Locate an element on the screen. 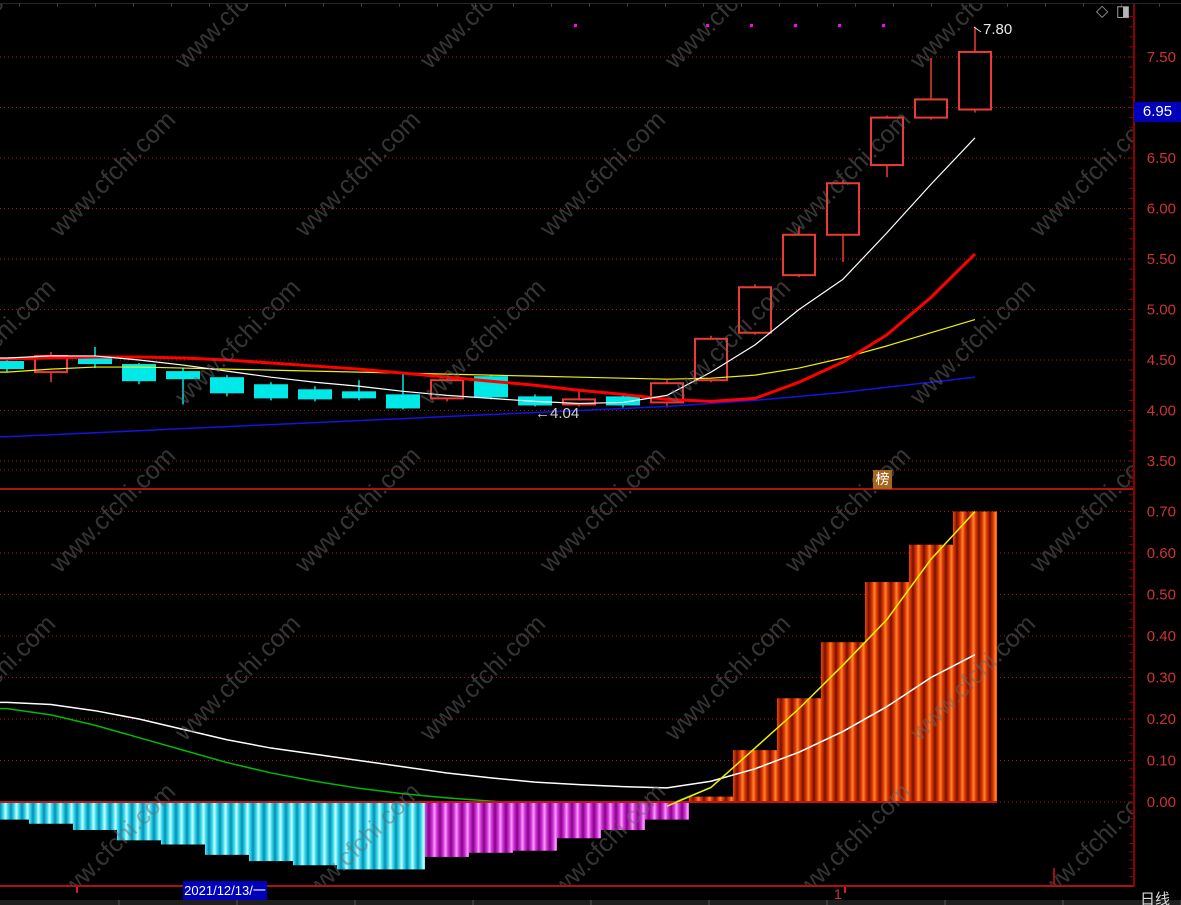 The image size is (1181, 905). price-axis-label: 7.50 is located at coordinates (1161, 57).